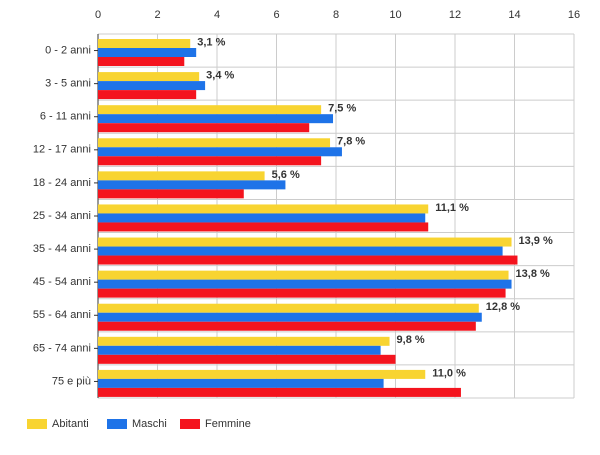  Describe the element at coordinates (62, 282) in the screenshot. I see `category-label: 45 - 54 anni` at that location.